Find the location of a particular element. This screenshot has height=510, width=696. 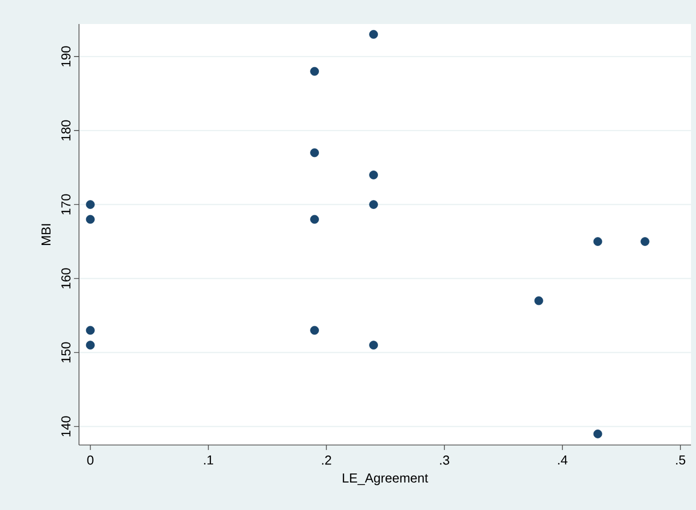

y-axis-title: MBI is located at coordinates (46, 234).